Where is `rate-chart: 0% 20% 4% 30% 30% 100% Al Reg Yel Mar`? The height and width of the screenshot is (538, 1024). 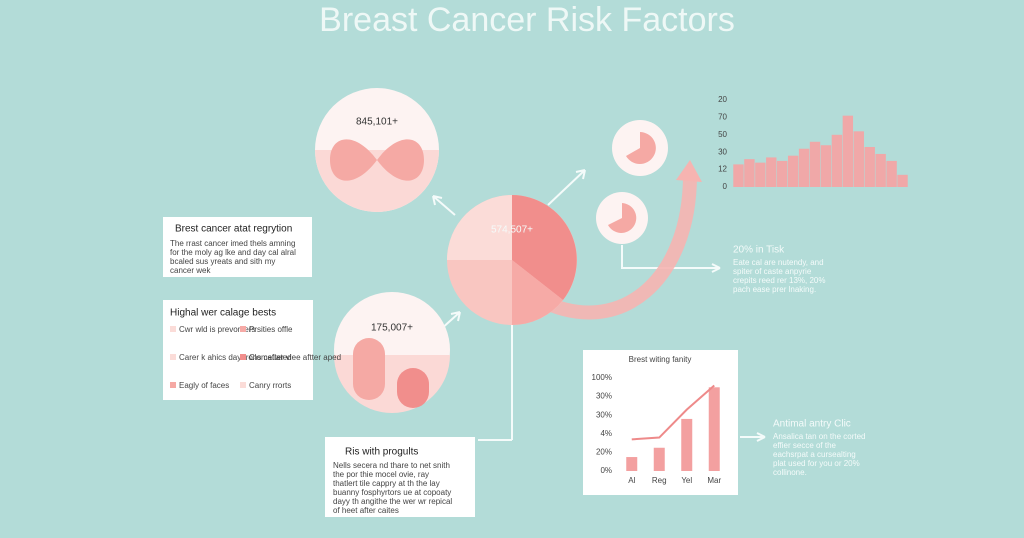
rate-chart: 0% 20% 4% 30% 30% 100% Al Reg Yel Mar is located at coordinates (657, 429).